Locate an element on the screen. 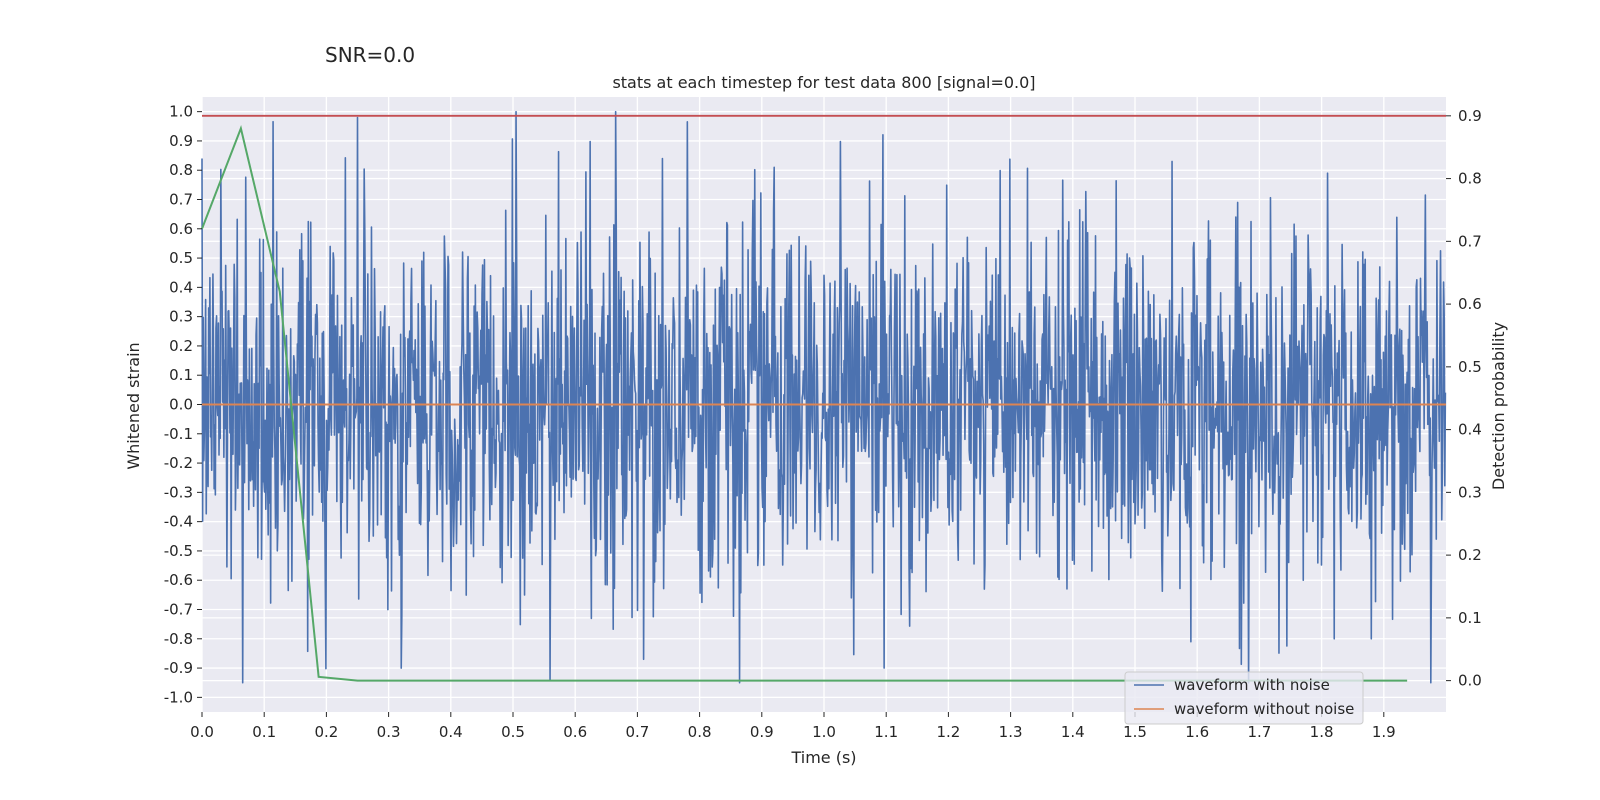  legend-label-clean: waveform without noise is located at coordinates (1264, 709).